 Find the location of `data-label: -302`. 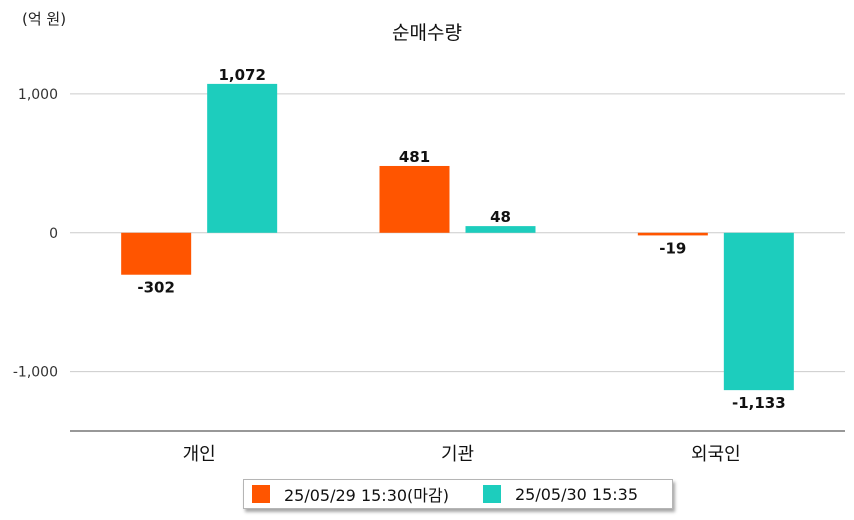

data-label: -302 is located at coordinates (156, 288).